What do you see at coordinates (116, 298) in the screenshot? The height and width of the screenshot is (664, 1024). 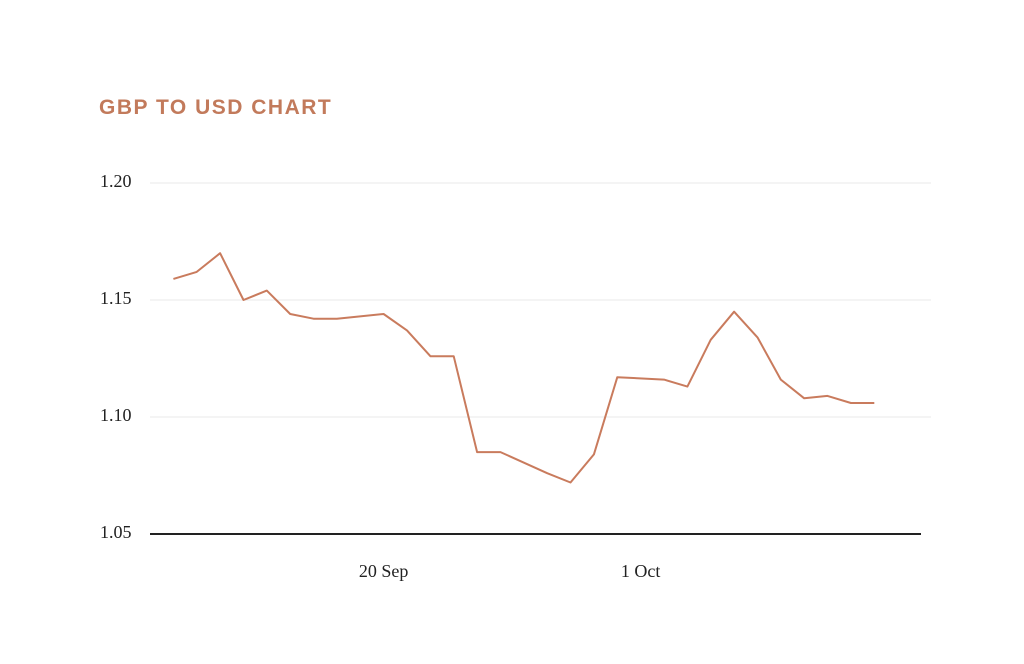 I see `y-tick-label: 1.15` at bounding box center [116, 298].